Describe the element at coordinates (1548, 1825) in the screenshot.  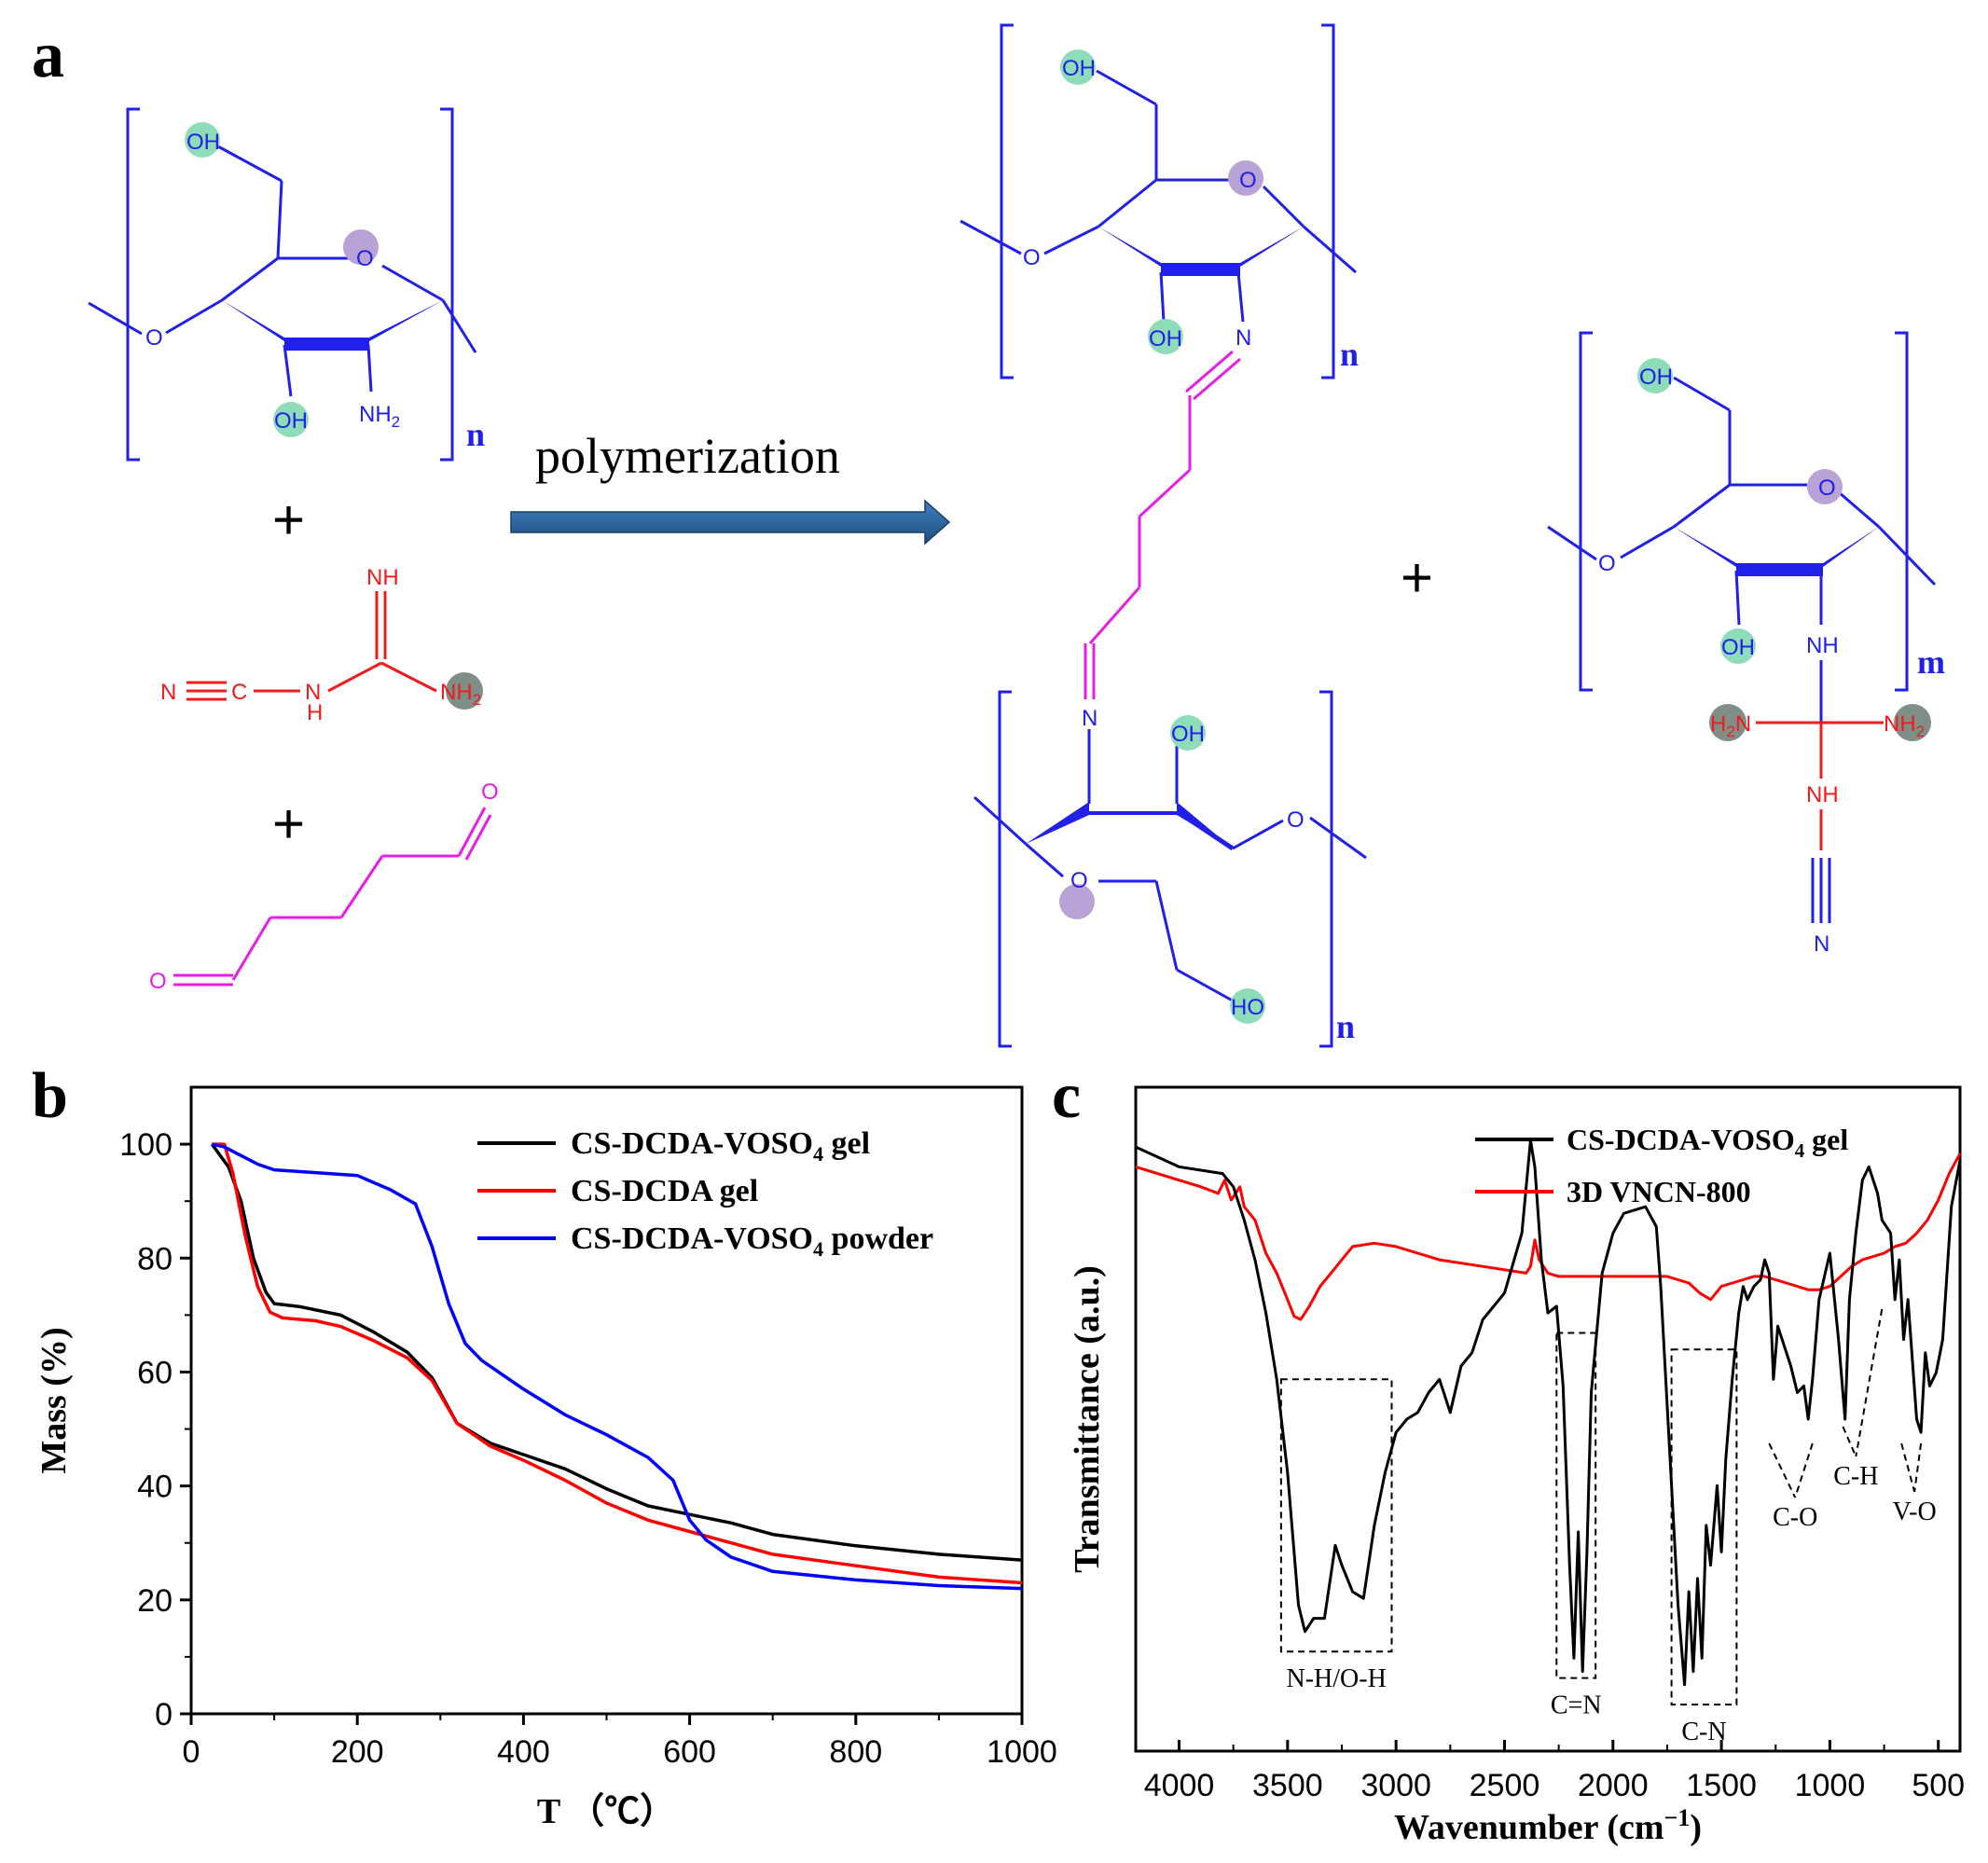
I see `x-axis-title: Wavenumber (cm−1)` at that location.